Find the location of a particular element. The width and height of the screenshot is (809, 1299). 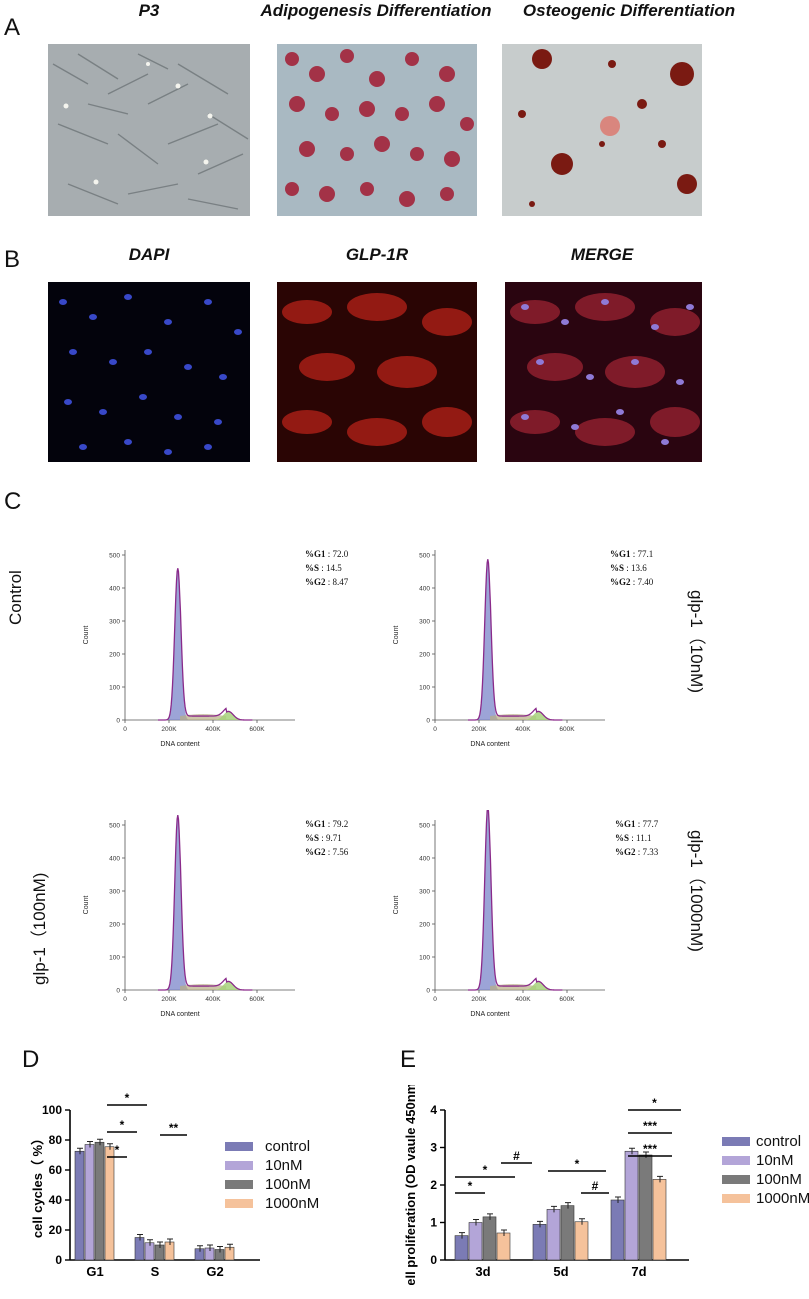

stats-control: %G1 : 72.0 %S : 14.5 %G2 : 8.47 is located at coordinates (327, 568).